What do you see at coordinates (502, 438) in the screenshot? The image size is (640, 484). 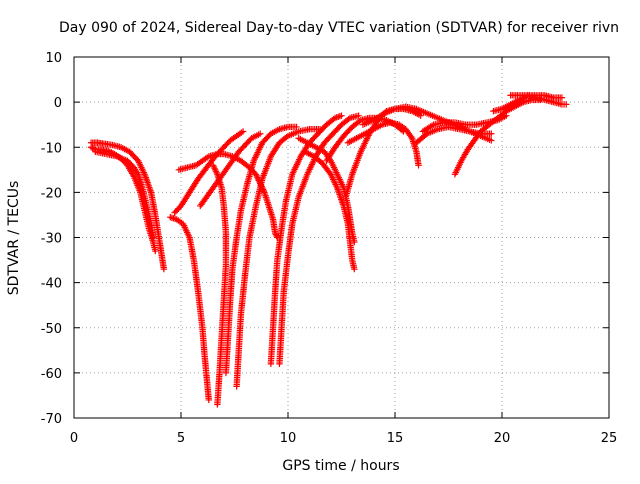 I see `x-tick-label: 20` at bounding box center [502, 438].